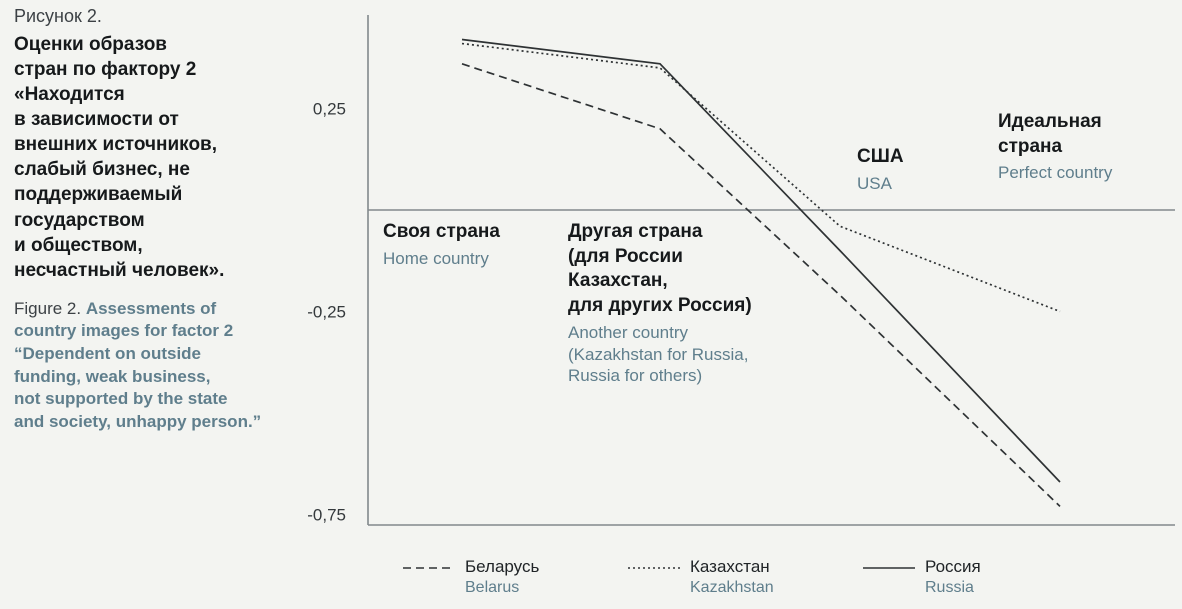 The width and height of the screenshot is (1182, 609). I want to click on category-en: Home country, so click(436, 258).